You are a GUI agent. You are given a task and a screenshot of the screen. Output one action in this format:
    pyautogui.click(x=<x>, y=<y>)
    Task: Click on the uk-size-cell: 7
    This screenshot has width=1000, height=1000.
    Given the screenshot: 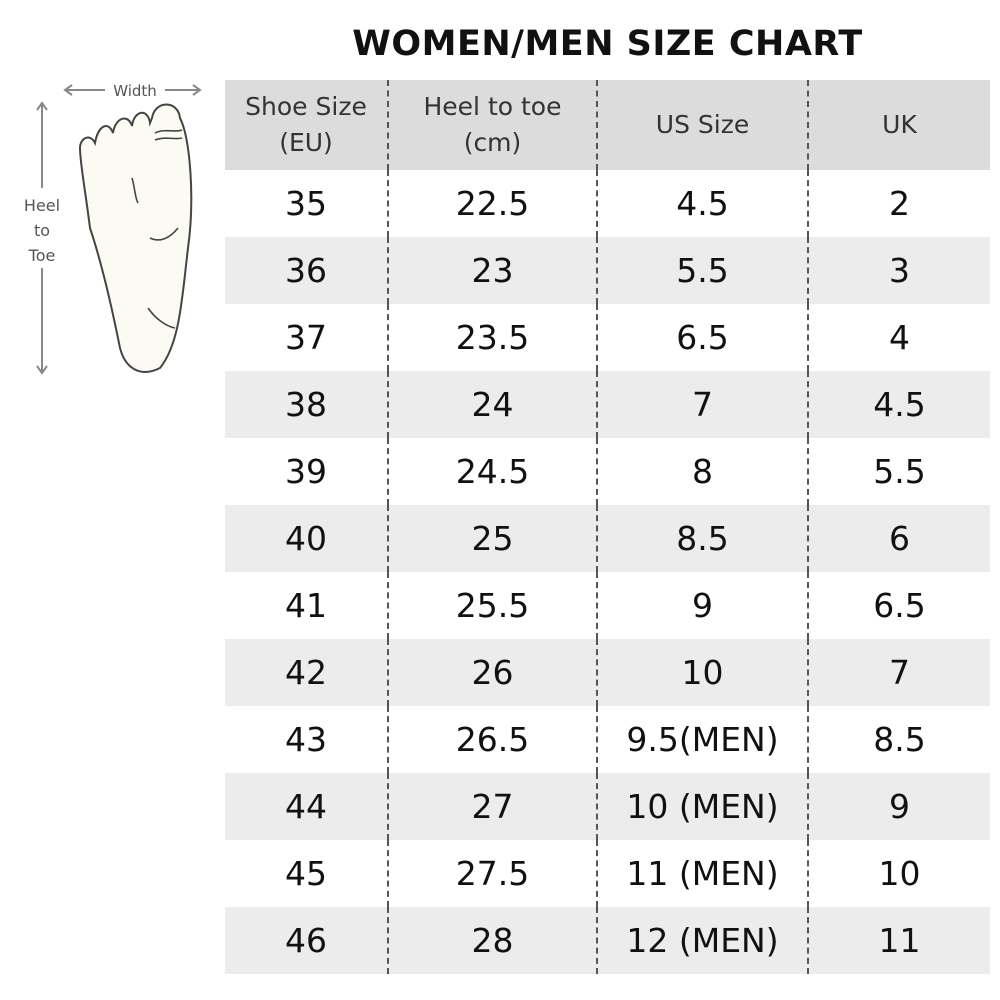 What is the action you would take?
    pyautogui.click(x=898, y=672)
    